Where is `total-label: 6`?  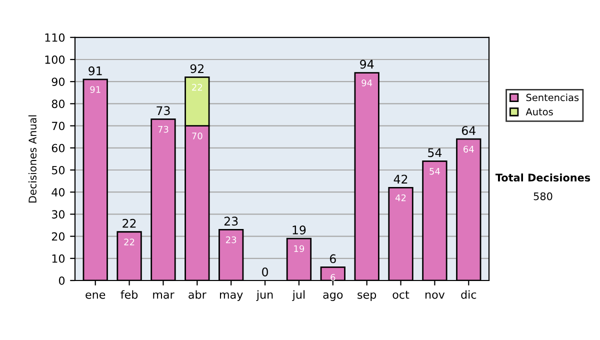 total-label: 6 is located at coordinates (333, 259).